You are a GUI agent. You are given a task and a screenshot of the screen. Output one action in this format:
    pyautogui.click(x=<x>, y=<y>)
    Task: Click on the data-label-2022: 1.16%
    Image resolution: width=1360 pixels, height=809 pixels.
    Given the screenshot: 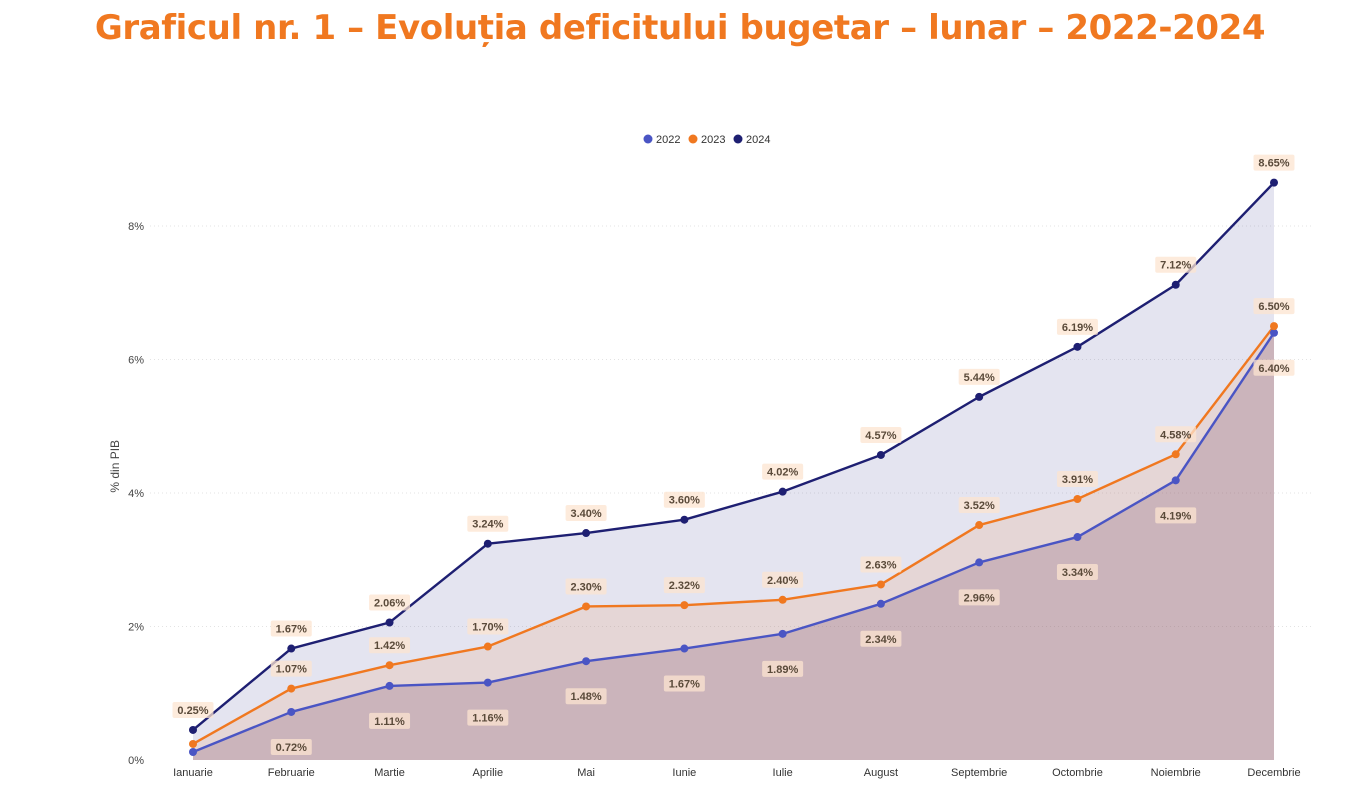 What is the action you would take?
    pyautogui.click(x=487, y=719)
    